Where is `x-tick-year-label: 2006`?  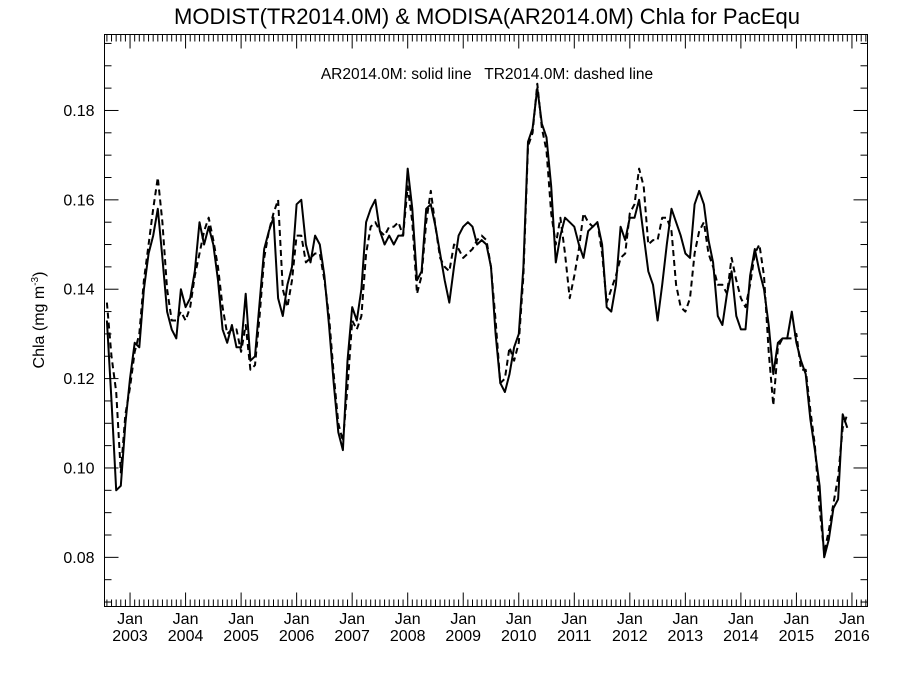
x-tick-year-label: 2006 is located at coordinates (297, 636).